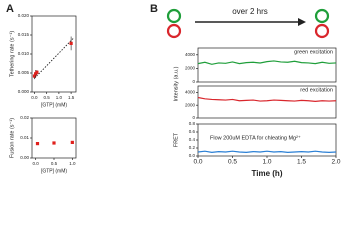  I want to click on panel-label: A, so click(10, 9).